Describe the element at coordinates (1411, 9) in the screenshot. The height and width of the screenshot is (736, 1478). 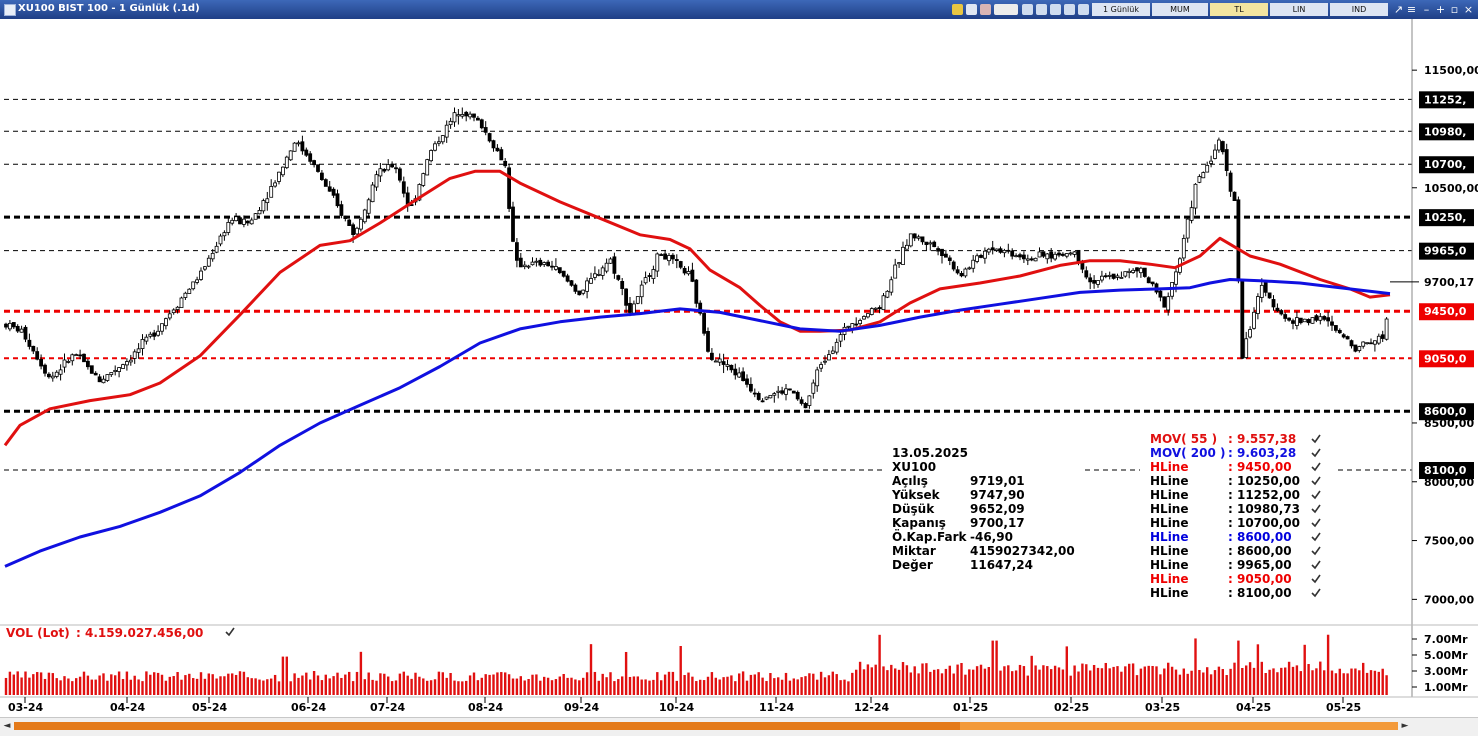
I see `settings-icon: ≡` at that location.